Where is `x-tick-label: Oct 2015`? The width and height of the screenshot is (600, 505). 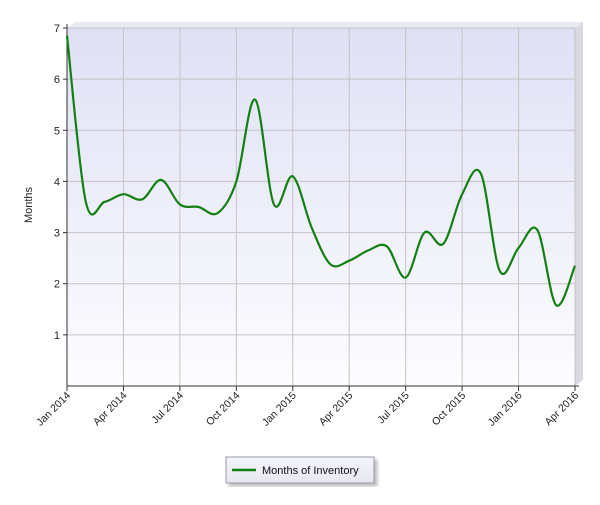 x-tick-label: Oct 2015 is located at coordinates (449, 409).